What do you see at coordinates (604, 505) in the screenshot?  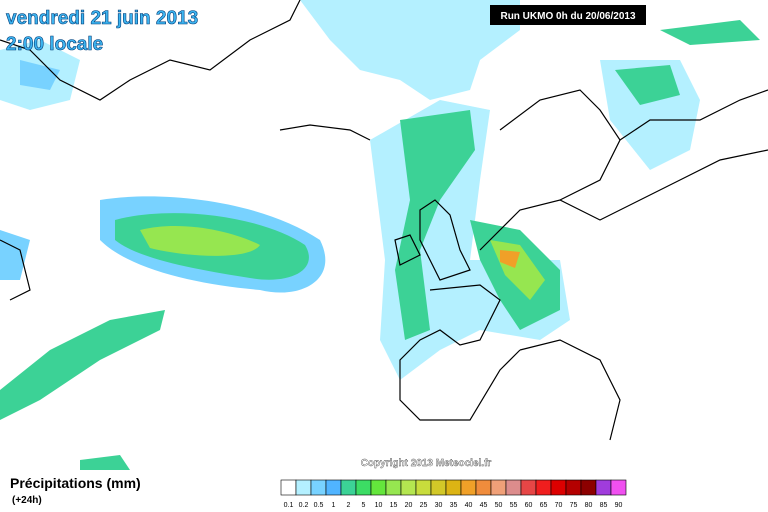 I see `legend-label: 85` at bounding box center [604, 505].